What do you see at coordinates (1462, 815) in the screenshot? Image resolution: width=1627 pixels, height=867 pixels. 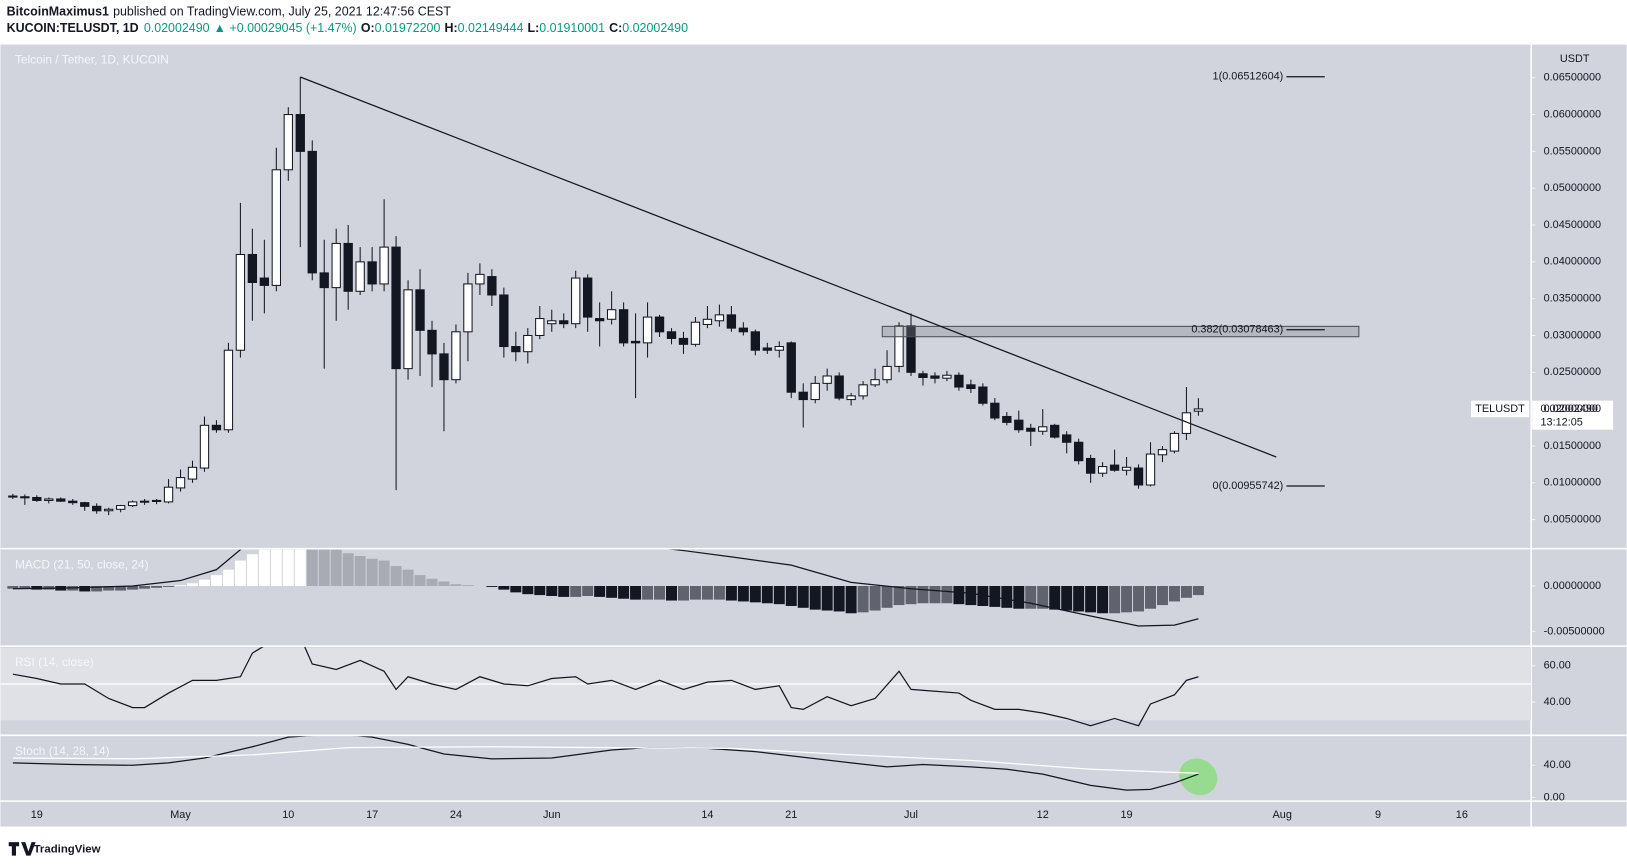 I see `x-tick-label: 16` at bounding box center [1462, 815].